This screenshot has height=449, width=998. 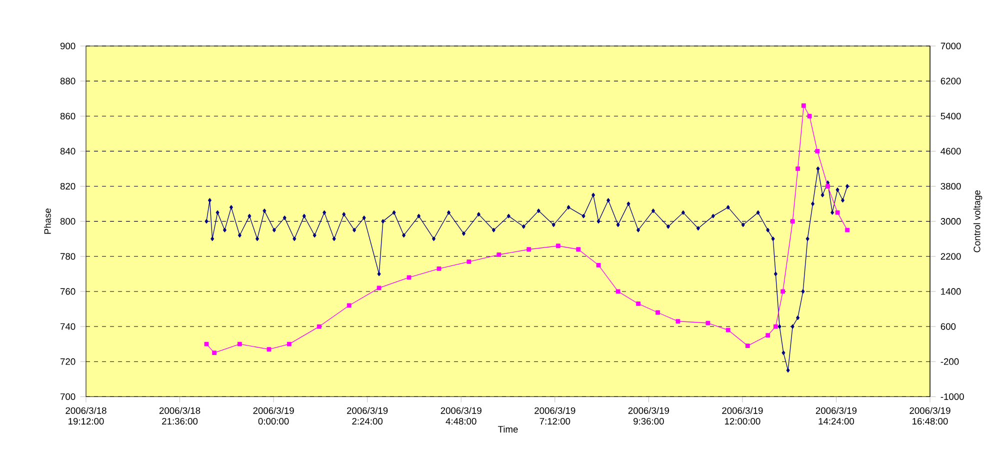 I want to click on y2-tick-label: 4600, so click(x=950, y=151).